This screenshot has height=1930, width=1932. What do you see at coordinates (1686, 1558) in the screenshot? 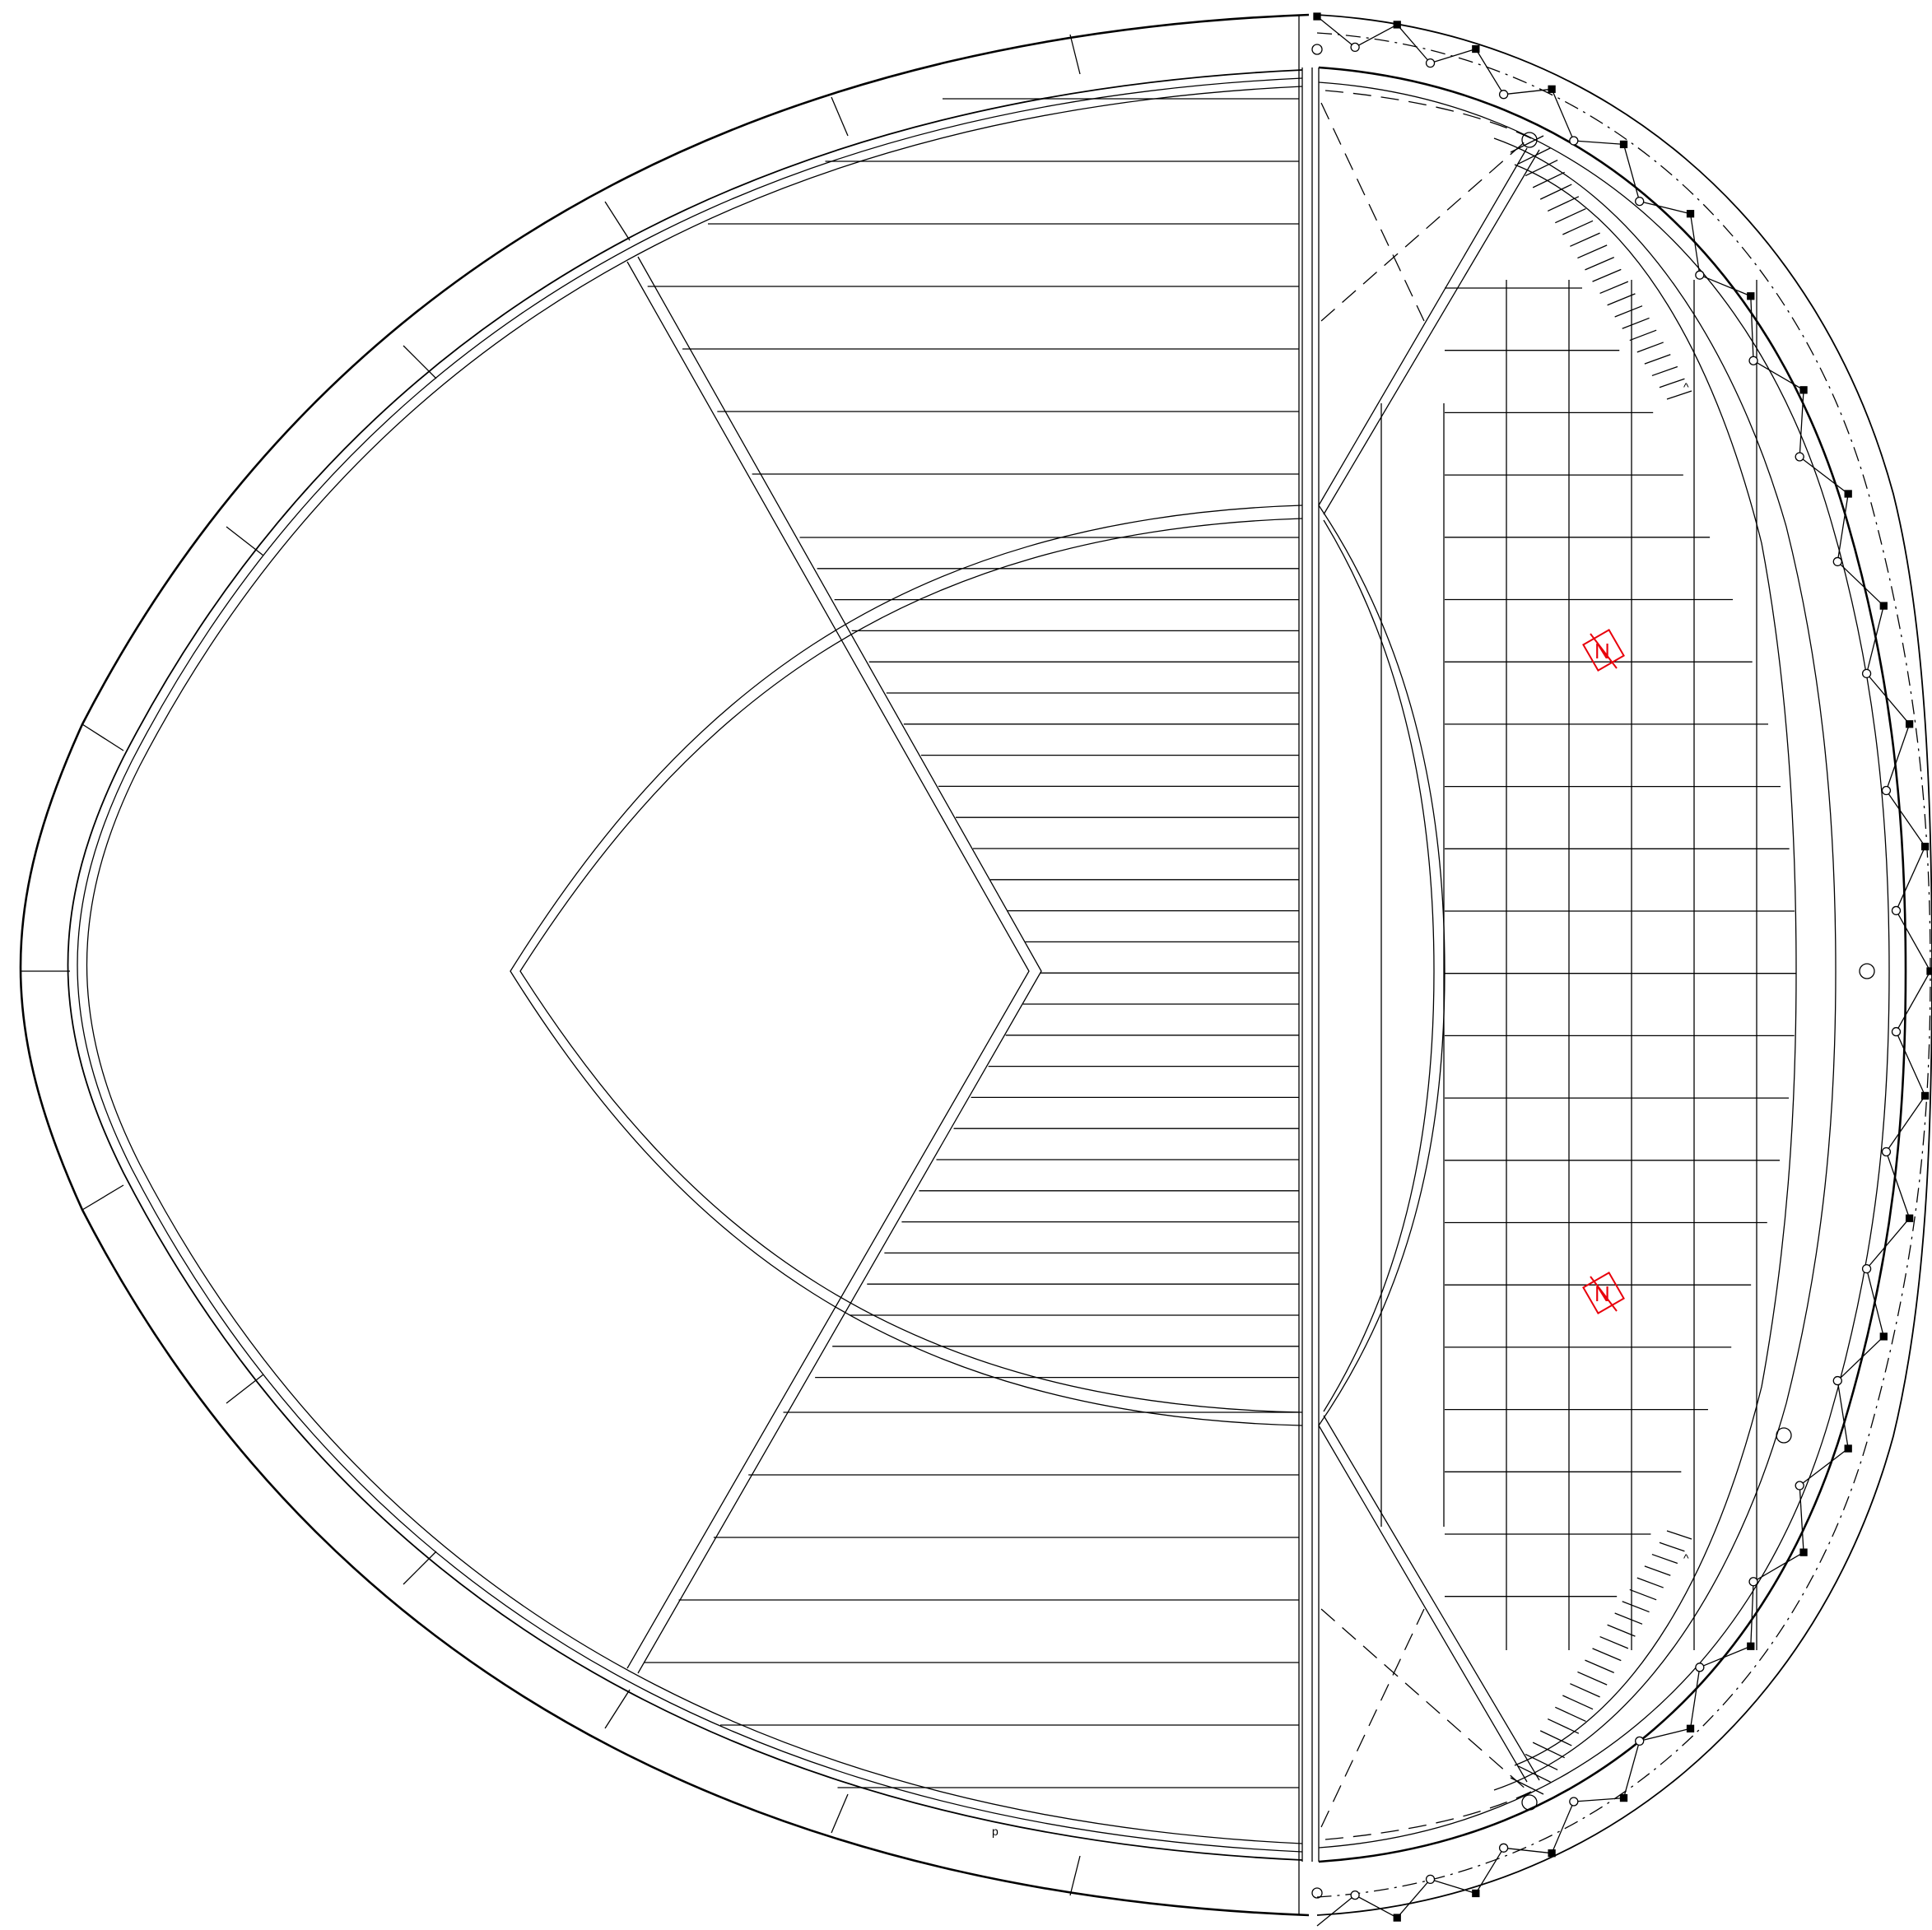
I see `stair-arrow-lower: ^` at bounding box center [1686, 1558].